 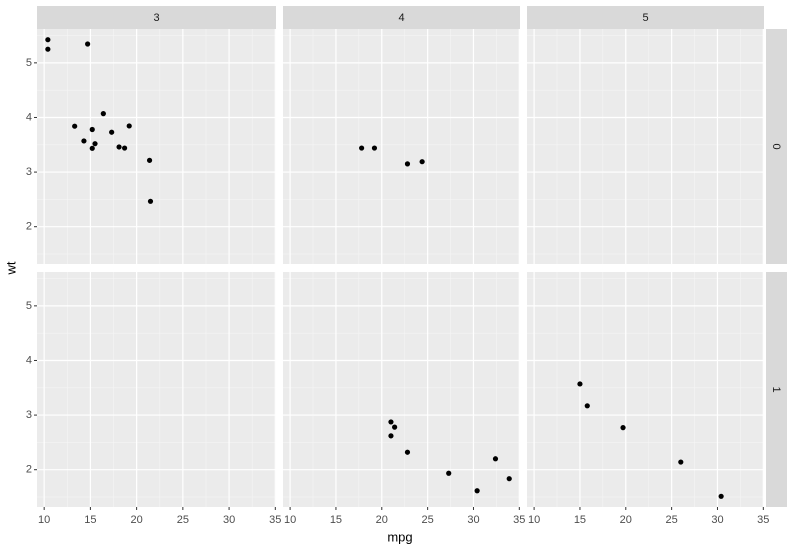 I want to click on strip-label: 5, so click(x=645, y=18).